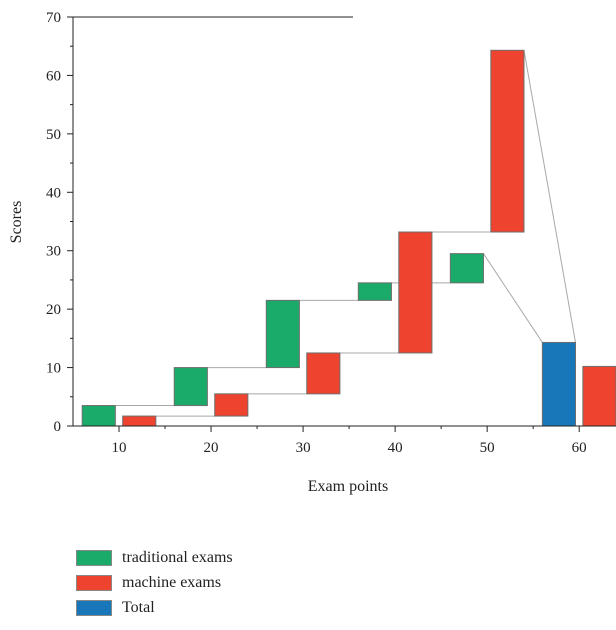  I want to click on legend: traditional exams machine exams Total, so click(154, 582).